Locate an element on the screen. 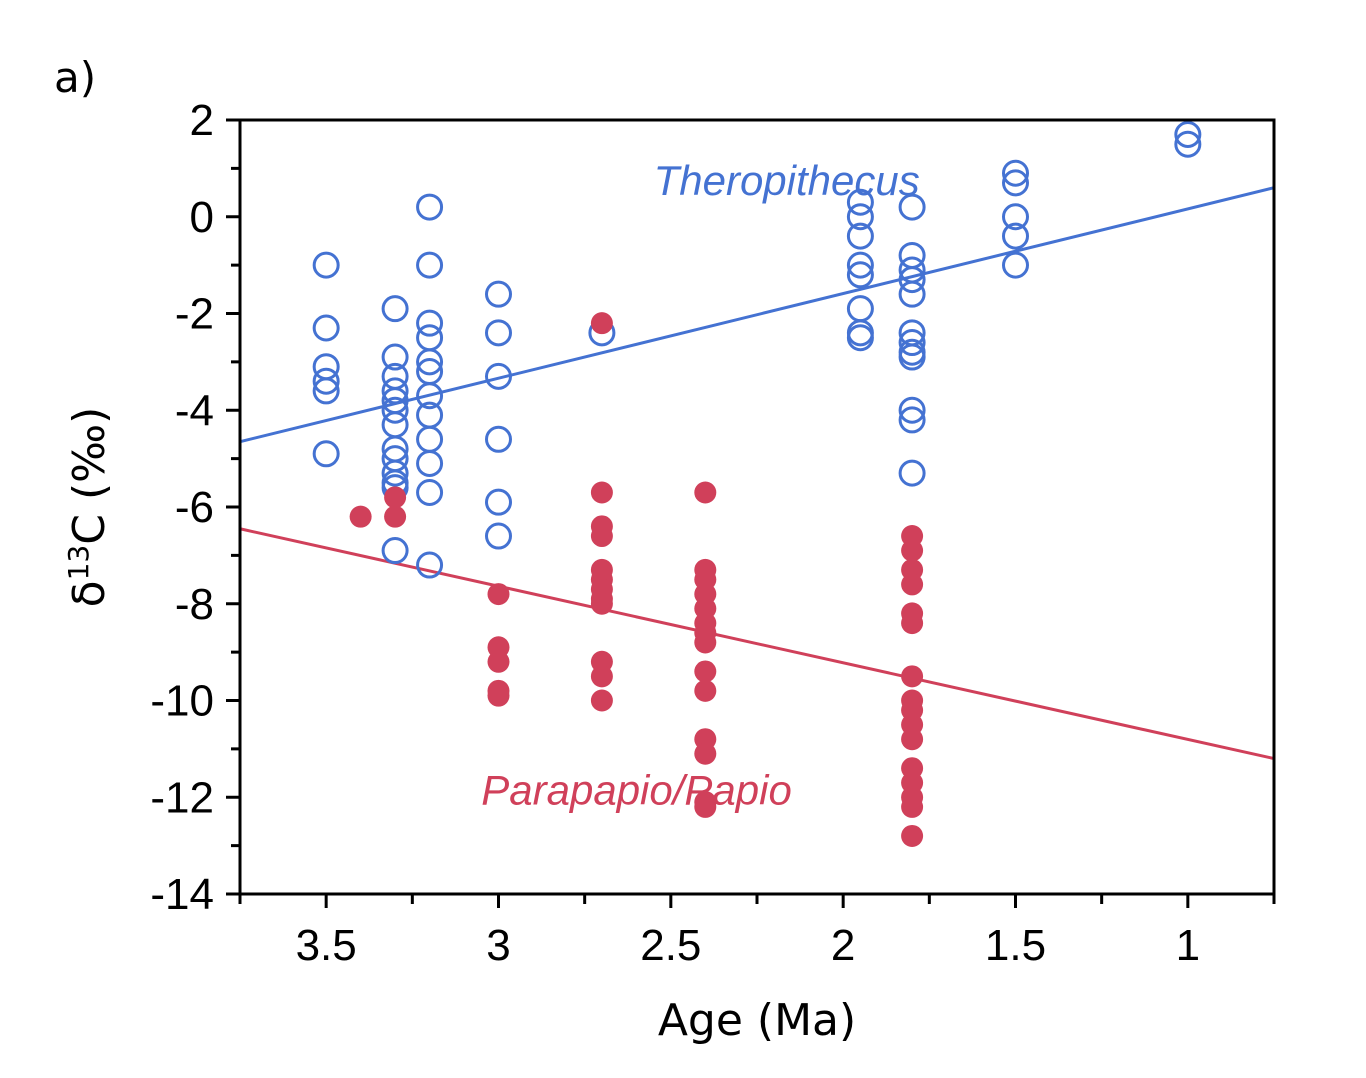 This screenshot has height=1078, width=1366. y-tick-label: -10 is located at coordinates (182, 701).